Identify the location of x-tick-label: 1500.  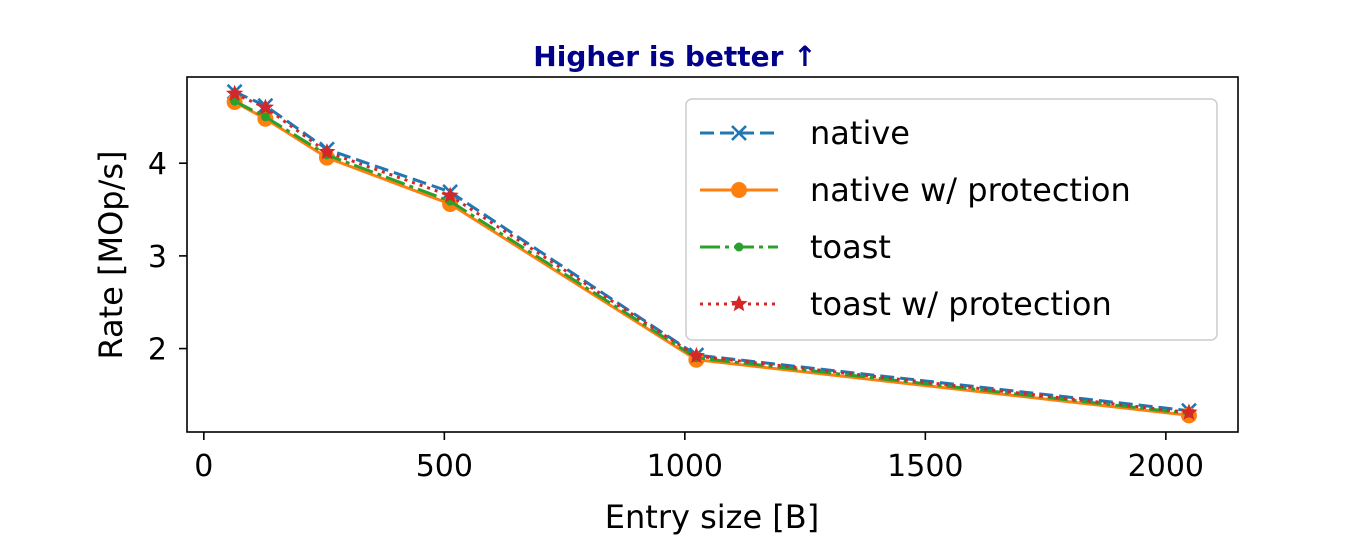
(925, 466).